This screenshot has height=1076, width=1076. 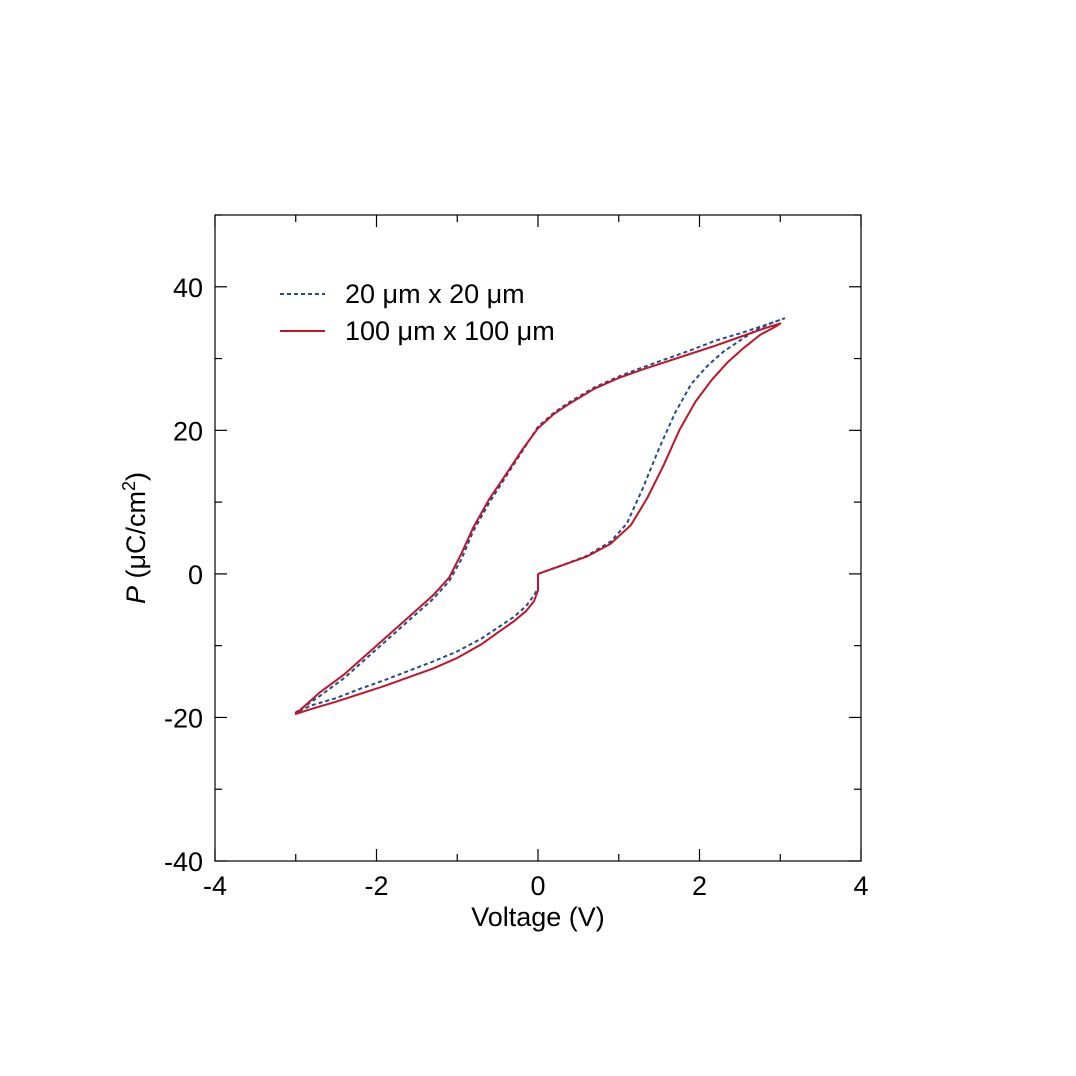 What do you see at coordinates (188, 288) in the screenshot?
I see `y-tick-label: 40` at bounding box center [188, 288].